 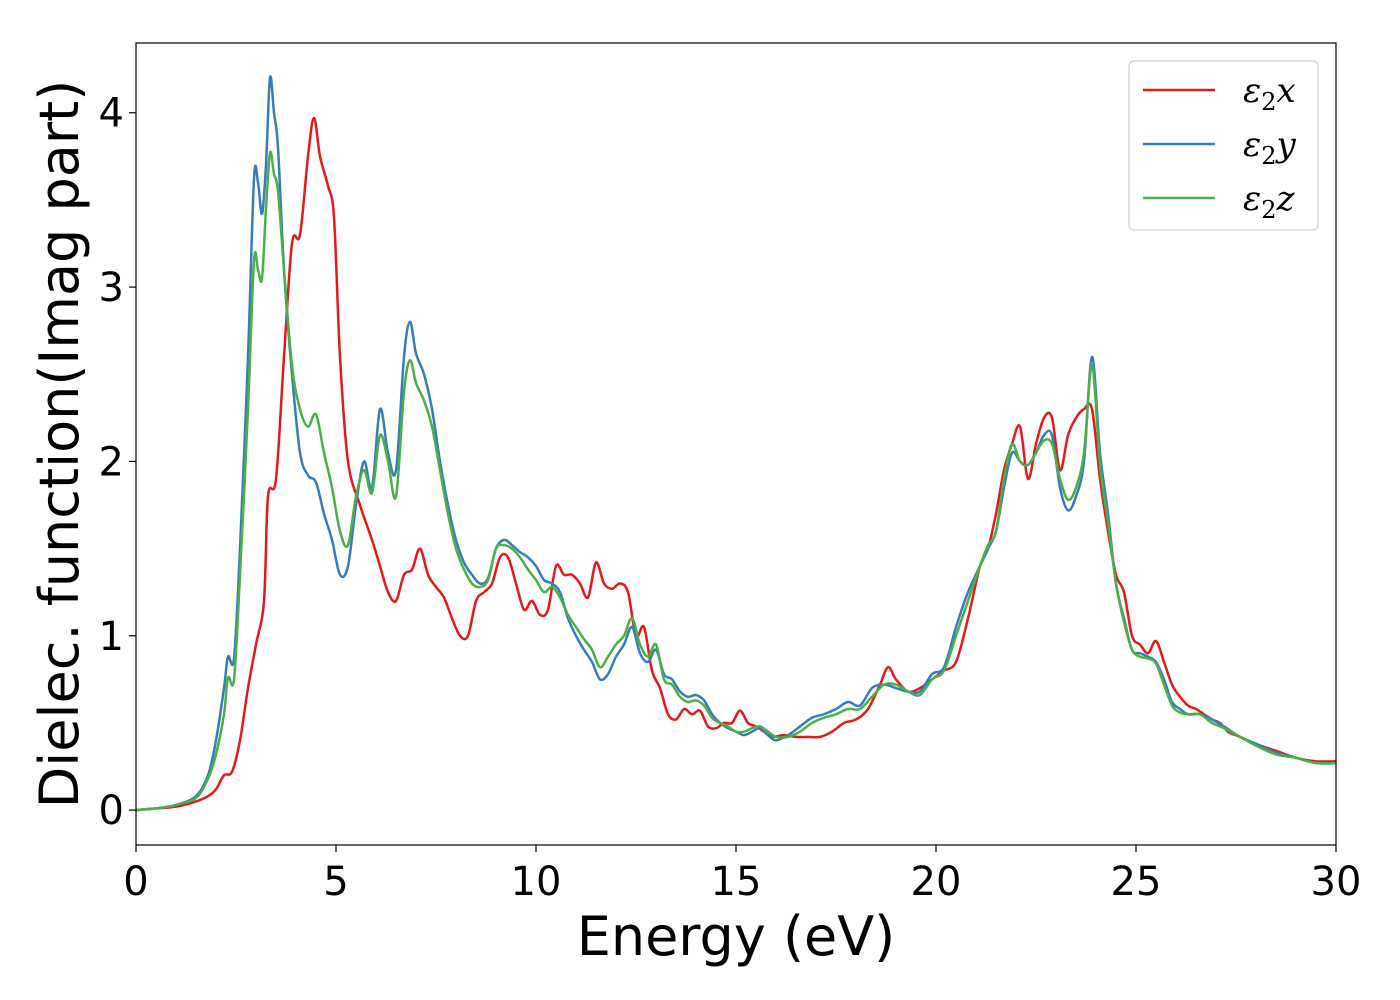 I want to click on y-axis-ticks: 0 1 2 3 4, so click(x=117, y=462).